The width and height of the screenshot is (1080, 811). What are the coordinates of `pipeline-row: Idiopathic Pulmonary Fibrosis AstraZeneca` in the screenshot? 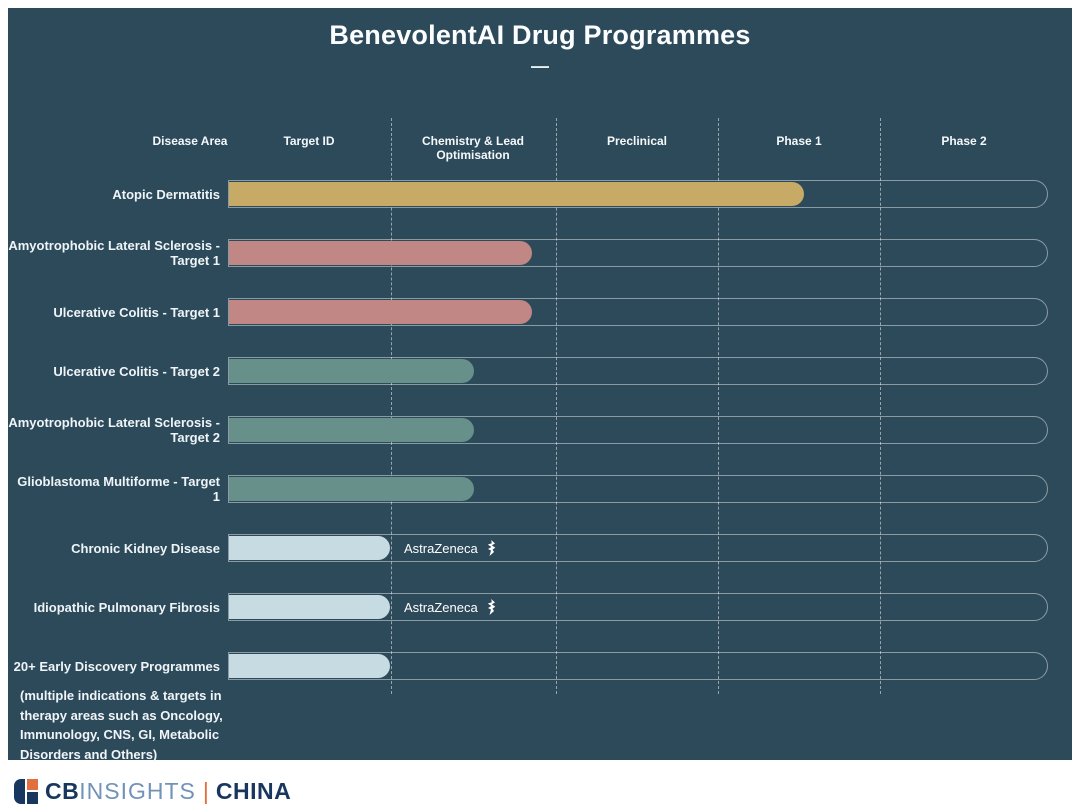 It's located at (540, 607).